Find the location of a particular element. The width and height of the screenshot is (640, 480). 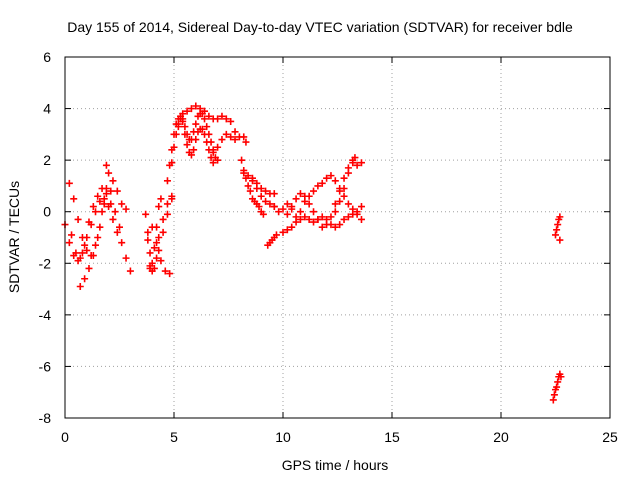

x-tick-label: 5 is located at coordinates (174, 437).